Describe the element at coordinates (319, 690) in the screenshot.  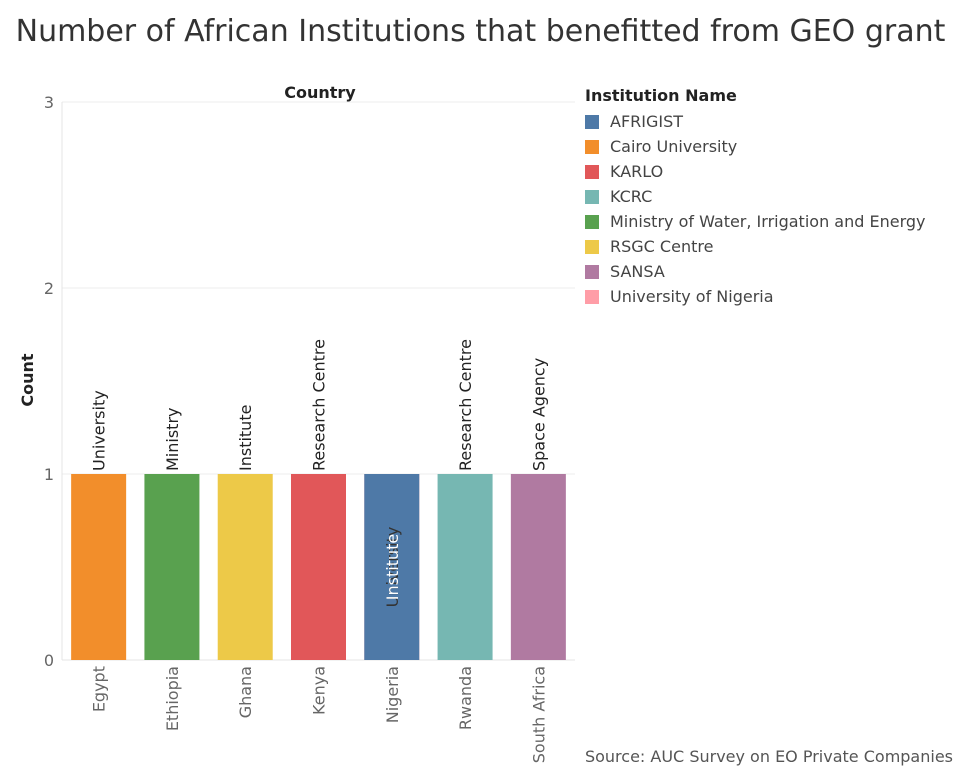
I see `x-tick-label: Kenya` at that location.